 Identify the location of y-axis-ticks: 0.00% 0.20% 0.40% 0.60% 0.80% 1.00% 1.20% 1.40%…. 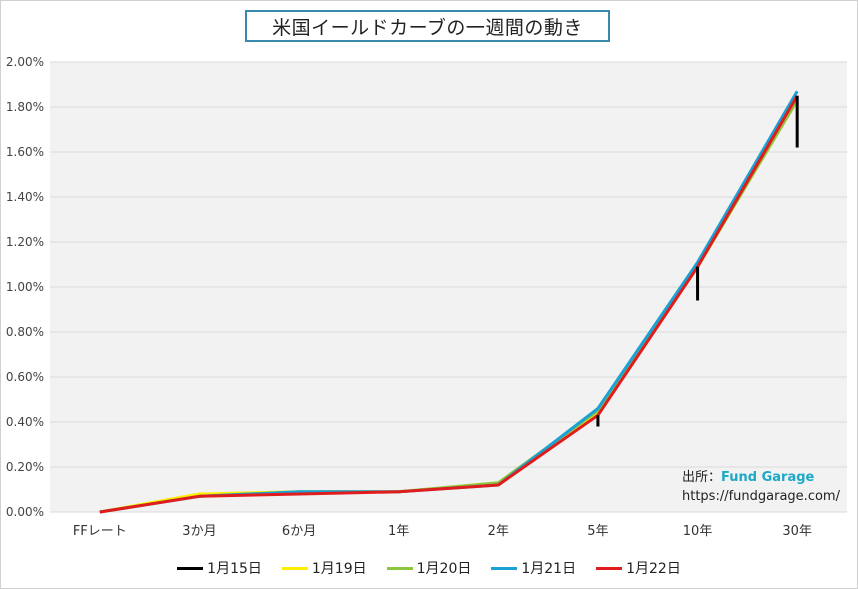
(25, 287).